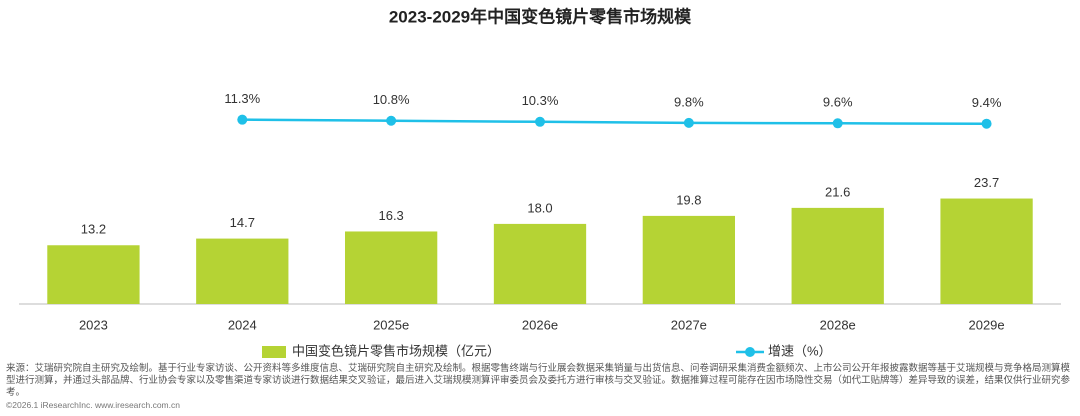 This screenshot has width=1080, height=416. What do you see at coordinates (242, 98) in the screenshot?
I see `data-label: 11.3%` at bounding box center [242, 98].